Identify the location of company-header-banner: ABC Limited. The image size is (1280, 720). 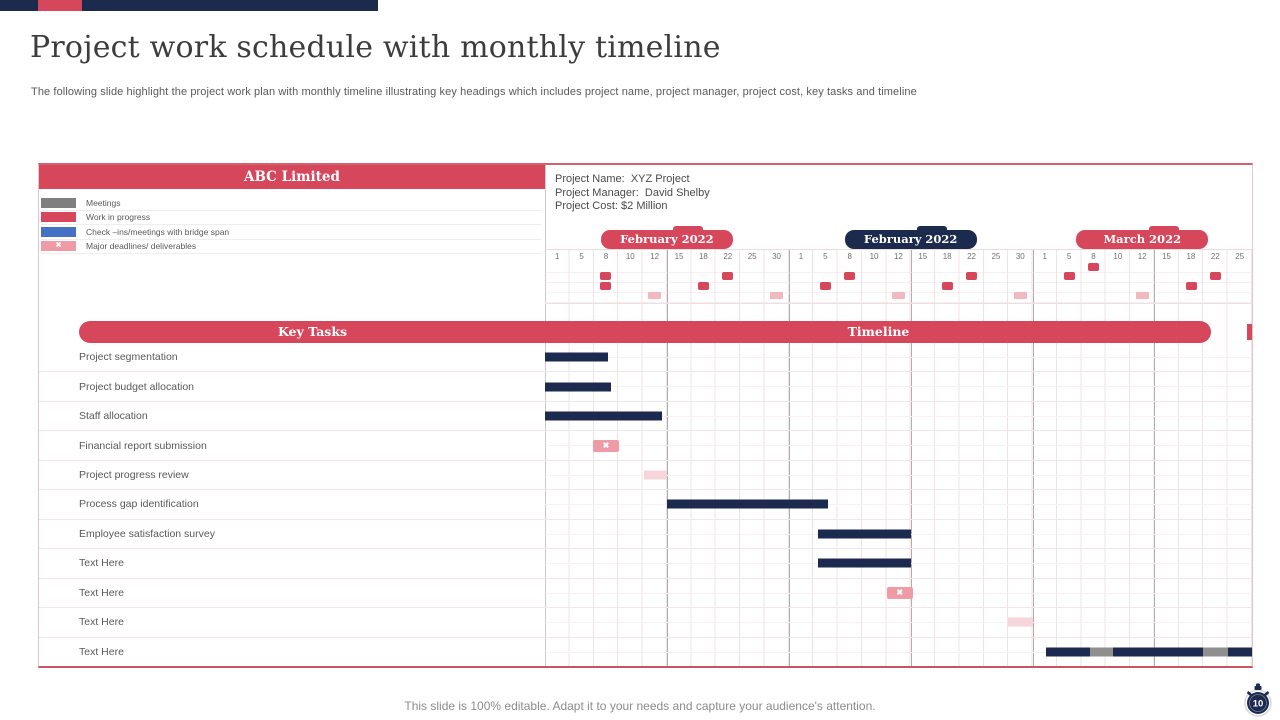
(292, 177).